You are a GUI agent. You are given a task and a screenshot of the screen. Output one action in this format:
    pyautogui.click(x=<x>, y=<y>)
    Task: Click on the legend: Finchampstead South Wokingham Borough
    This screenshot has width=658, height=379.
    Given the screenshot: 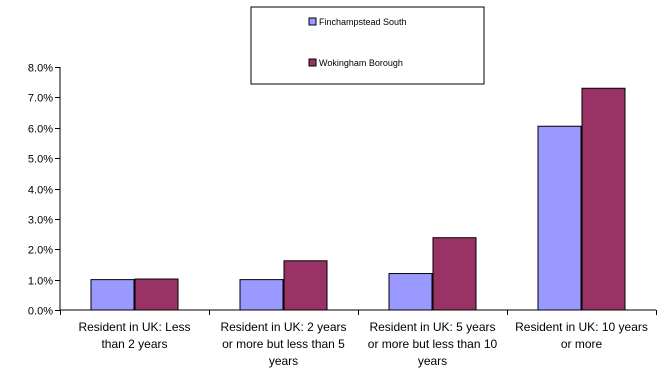 What is the action you would take?
    pyautogui.click(x=367, y=45)
    